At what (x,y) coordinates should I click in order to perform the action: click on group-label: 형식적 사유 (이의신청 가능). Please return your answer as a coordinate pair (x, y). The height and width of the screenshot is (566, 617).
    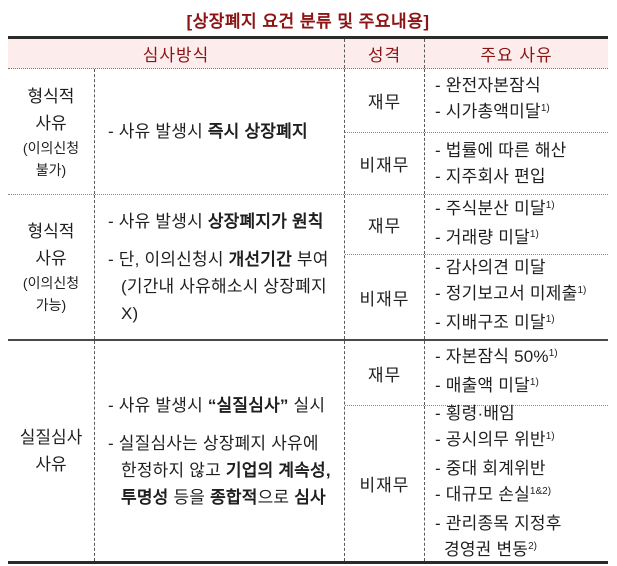
    Looking at the image, I should click on (51, 267).